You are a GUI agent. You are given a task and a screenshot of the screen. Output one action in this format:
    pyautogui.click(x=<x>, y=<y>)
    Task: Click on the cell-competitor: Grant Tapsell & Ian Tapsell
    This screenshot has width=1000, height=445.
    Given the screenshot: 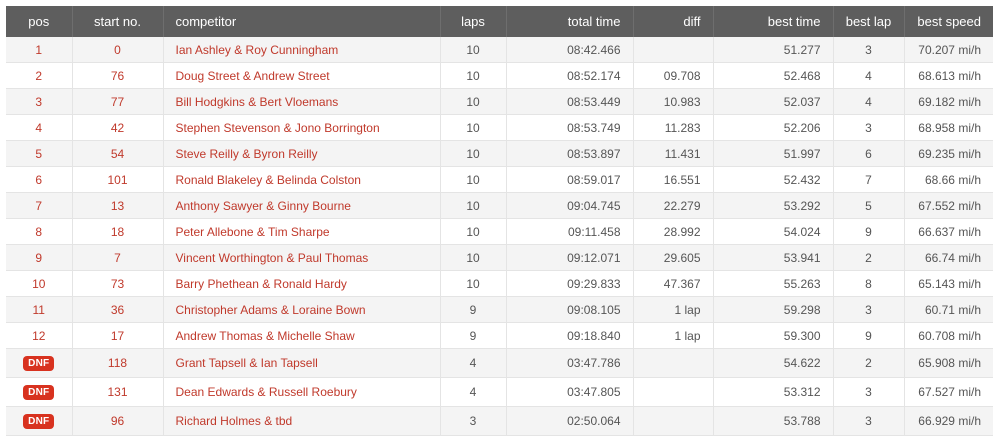 What is the action you would take?
    pyautogui.click(x=302, y=363)
    